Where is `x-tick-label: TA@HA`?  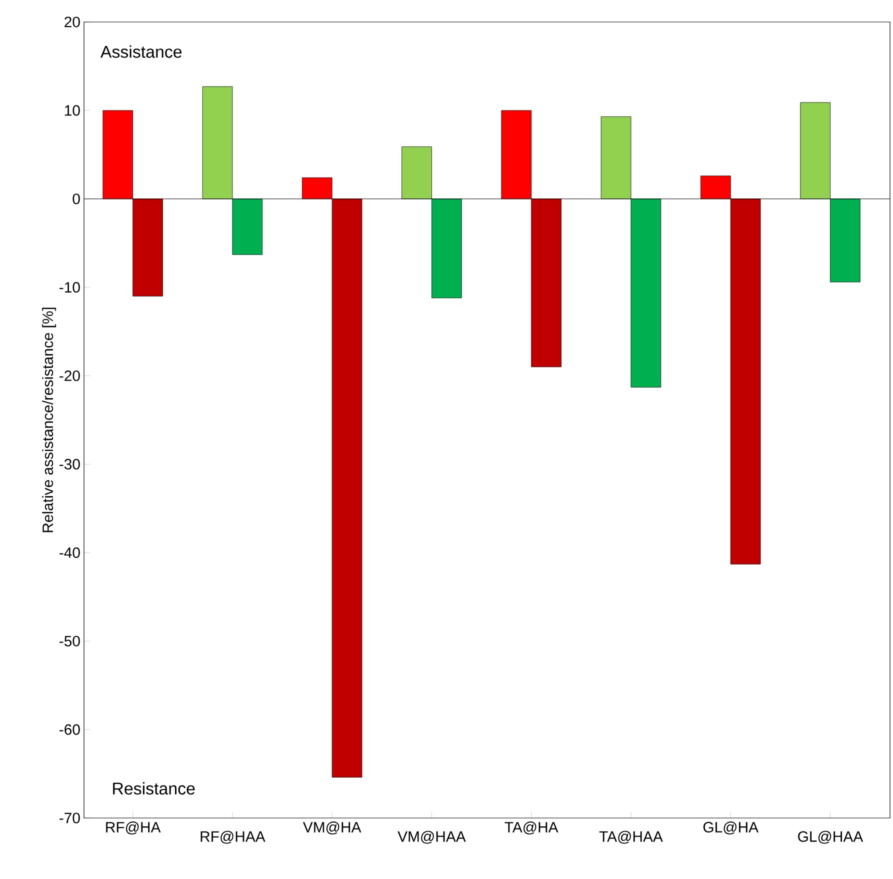 x-tick-label: TA@HA is located at coordinates (531, 828).